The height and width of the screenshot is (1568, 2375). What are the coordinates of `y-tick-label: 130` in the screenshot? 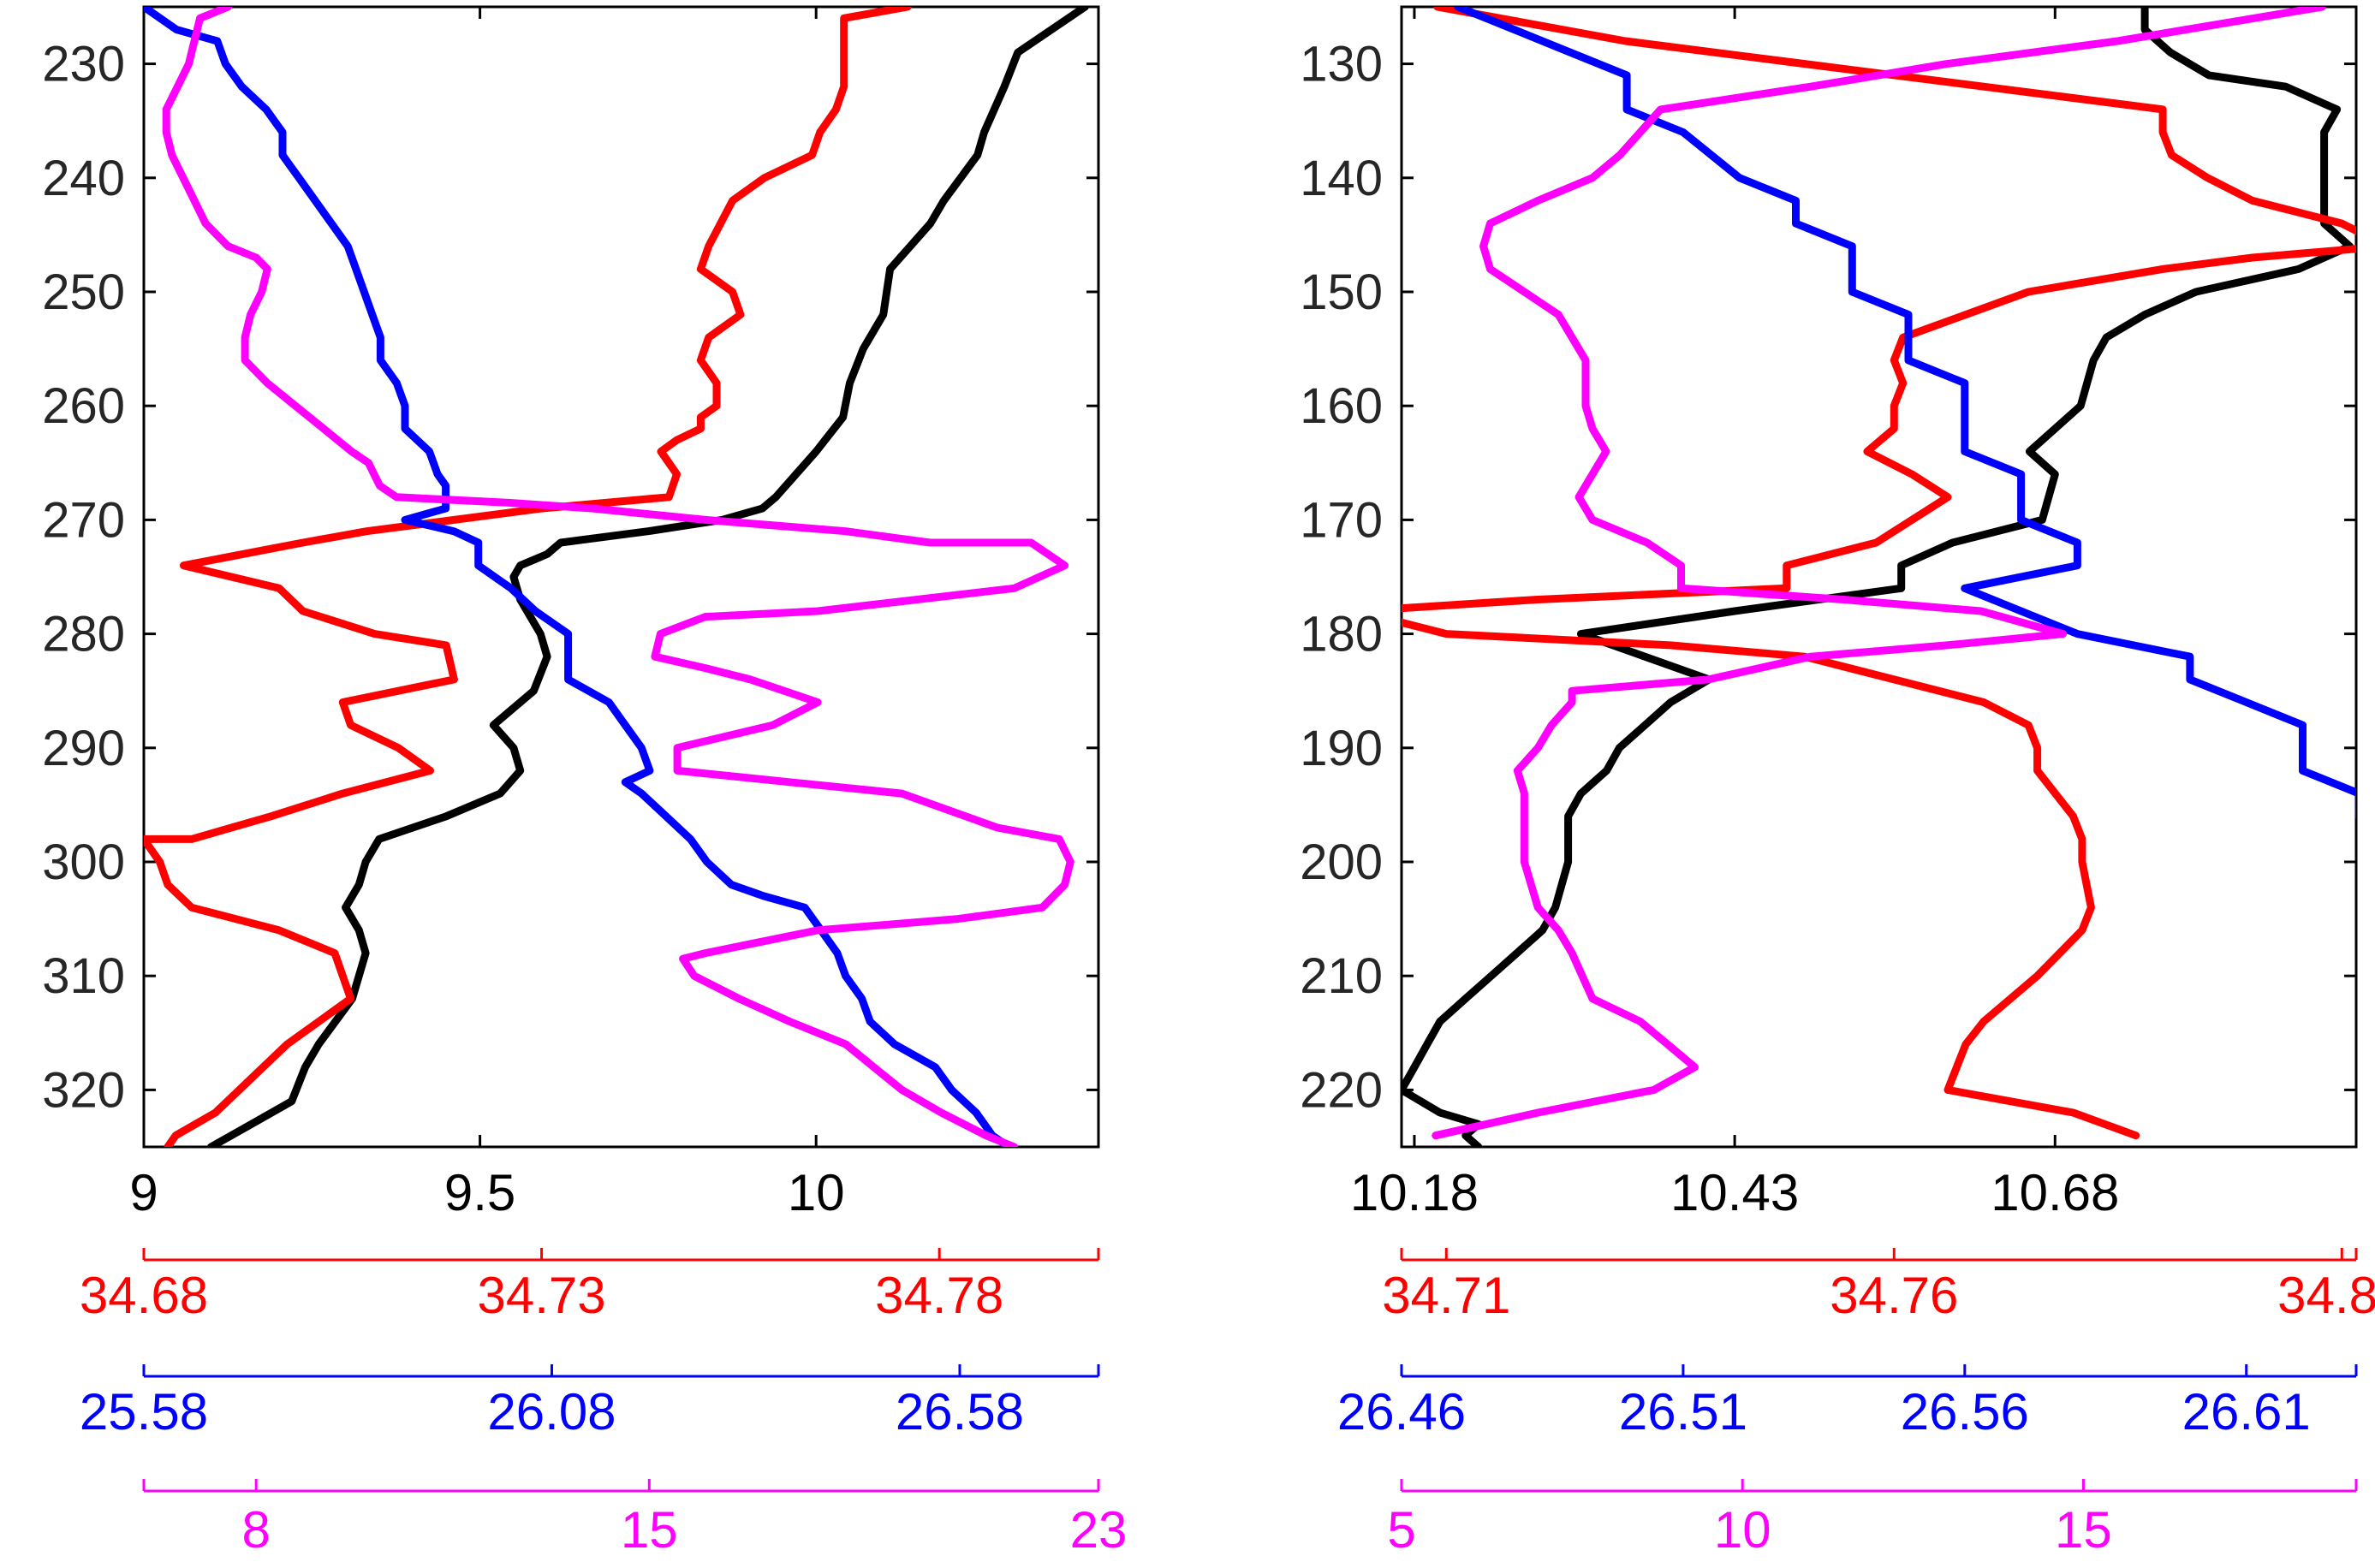 It's located at (1341, 64).